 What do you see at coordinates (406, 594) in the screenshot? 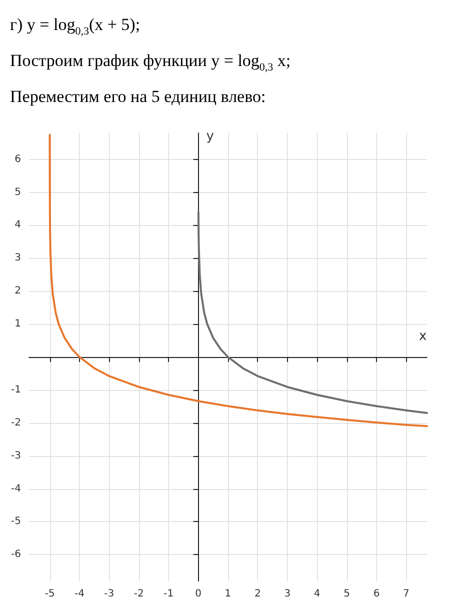
I see `x-tick-label: 7` at bounding box center [406, 594].